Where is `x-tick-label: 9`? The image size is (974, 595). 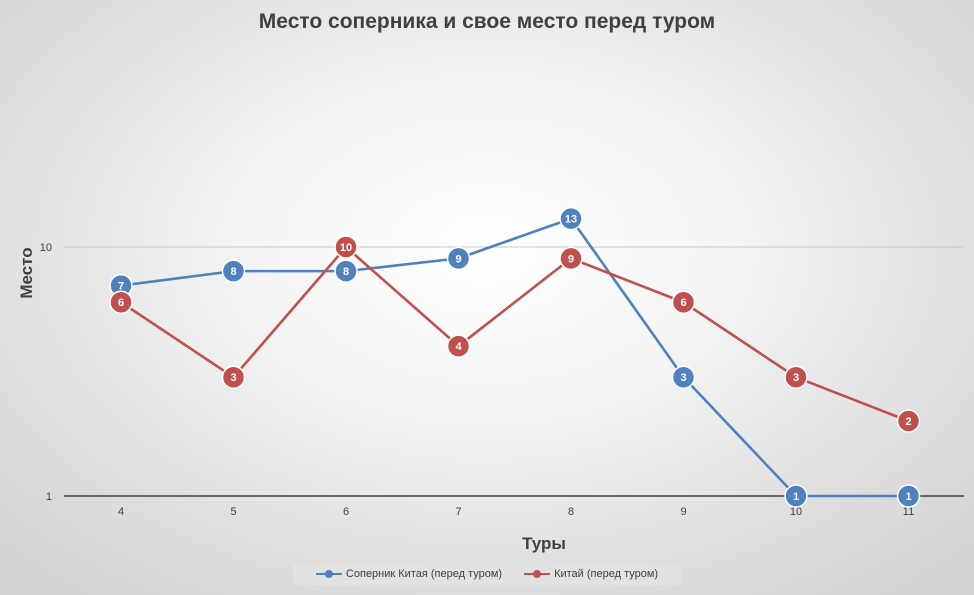
x-tick-label: 9 is located at coordinates (683, 512).